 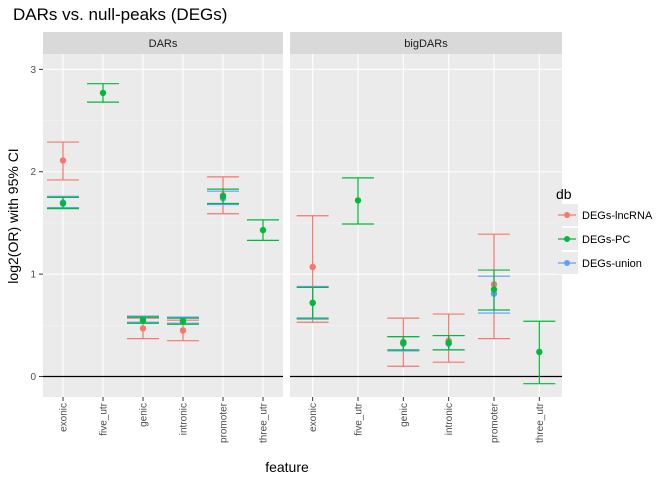 I want to click on y-axis: 0 1 2 3, so click(x=36, y=224).